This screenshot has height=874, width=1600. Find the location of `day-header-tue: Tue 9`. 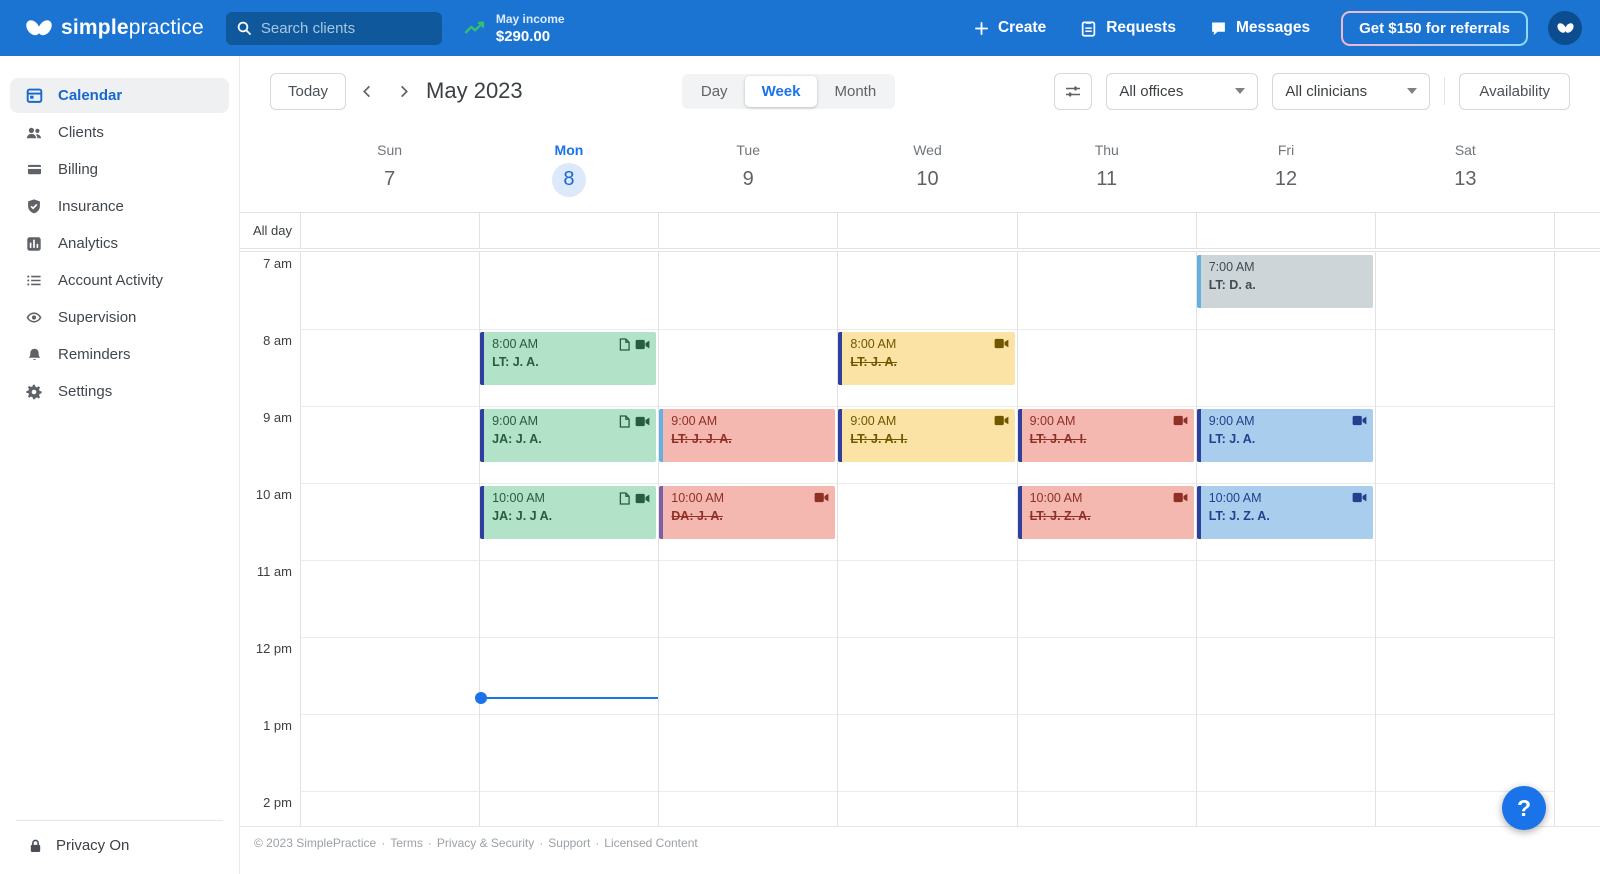

day-header-tue: Tue 9 is located at coordinates (748, 169).